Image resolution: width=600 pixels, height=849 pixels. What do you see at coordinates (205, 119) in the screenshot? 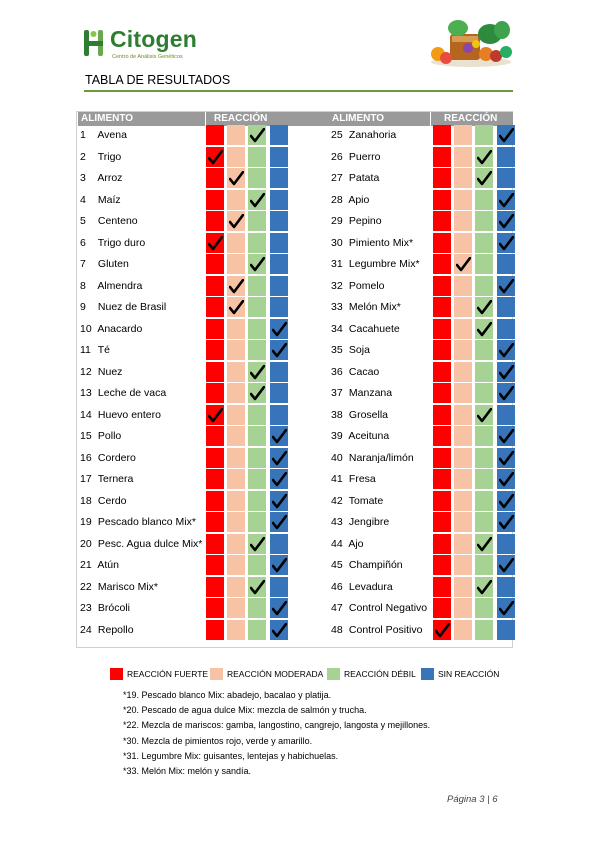
I see `header-divider` at bounding box center [205, 119].